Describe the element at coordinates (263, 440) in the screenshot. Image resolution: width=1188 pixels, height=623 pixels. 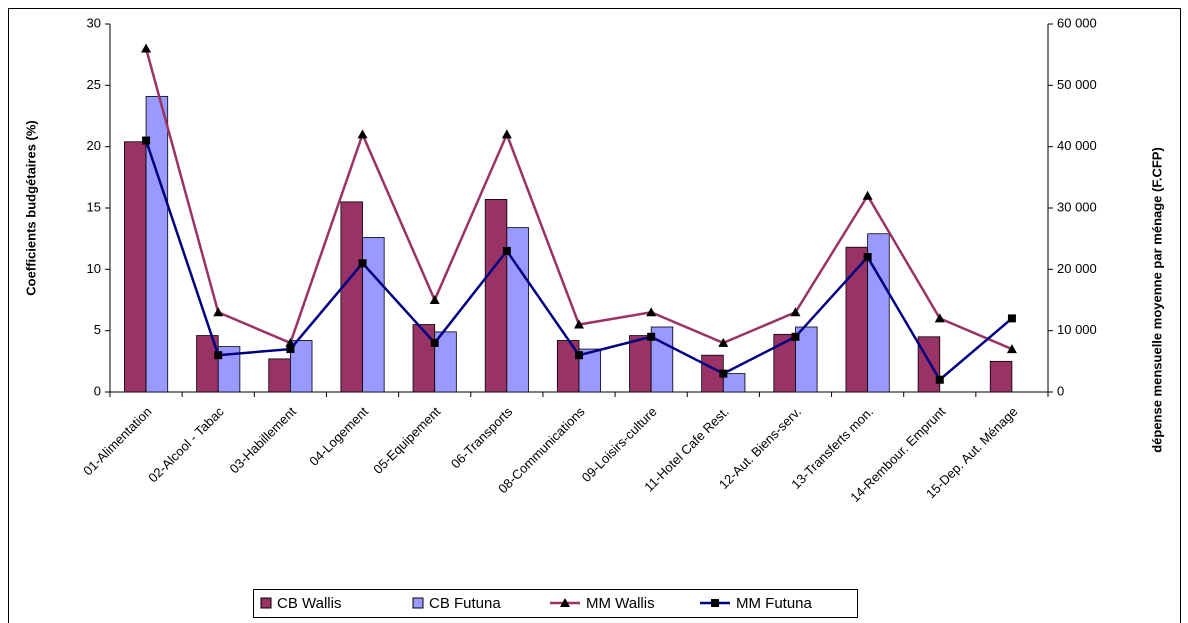
I see `x-tick-label: 03-Habillement` at that location.